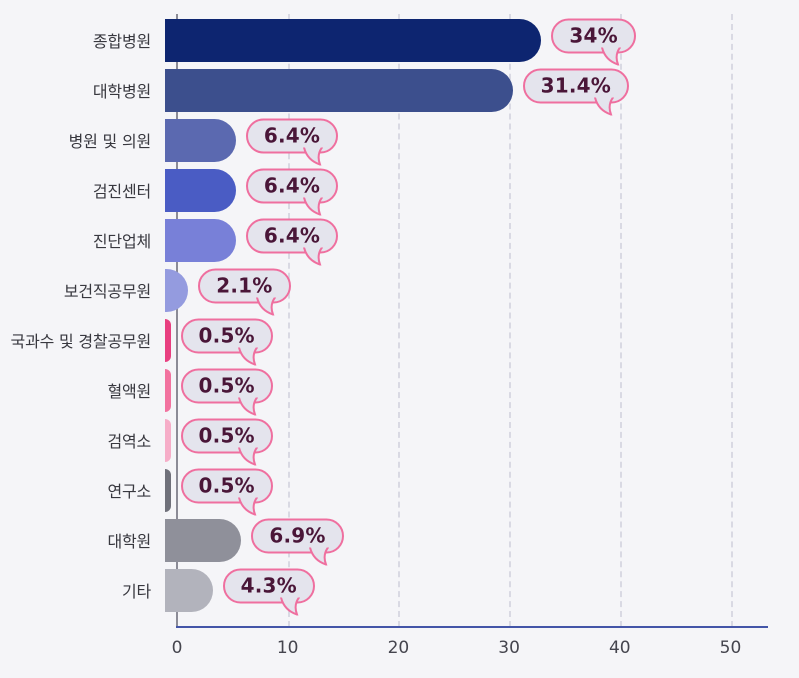 The width and height of the screenshot is (799, 678). What do you see at coordinates (268, 585) in the screenshot?
I see `value-label: 4.3%` at bounding box center [268, 585].